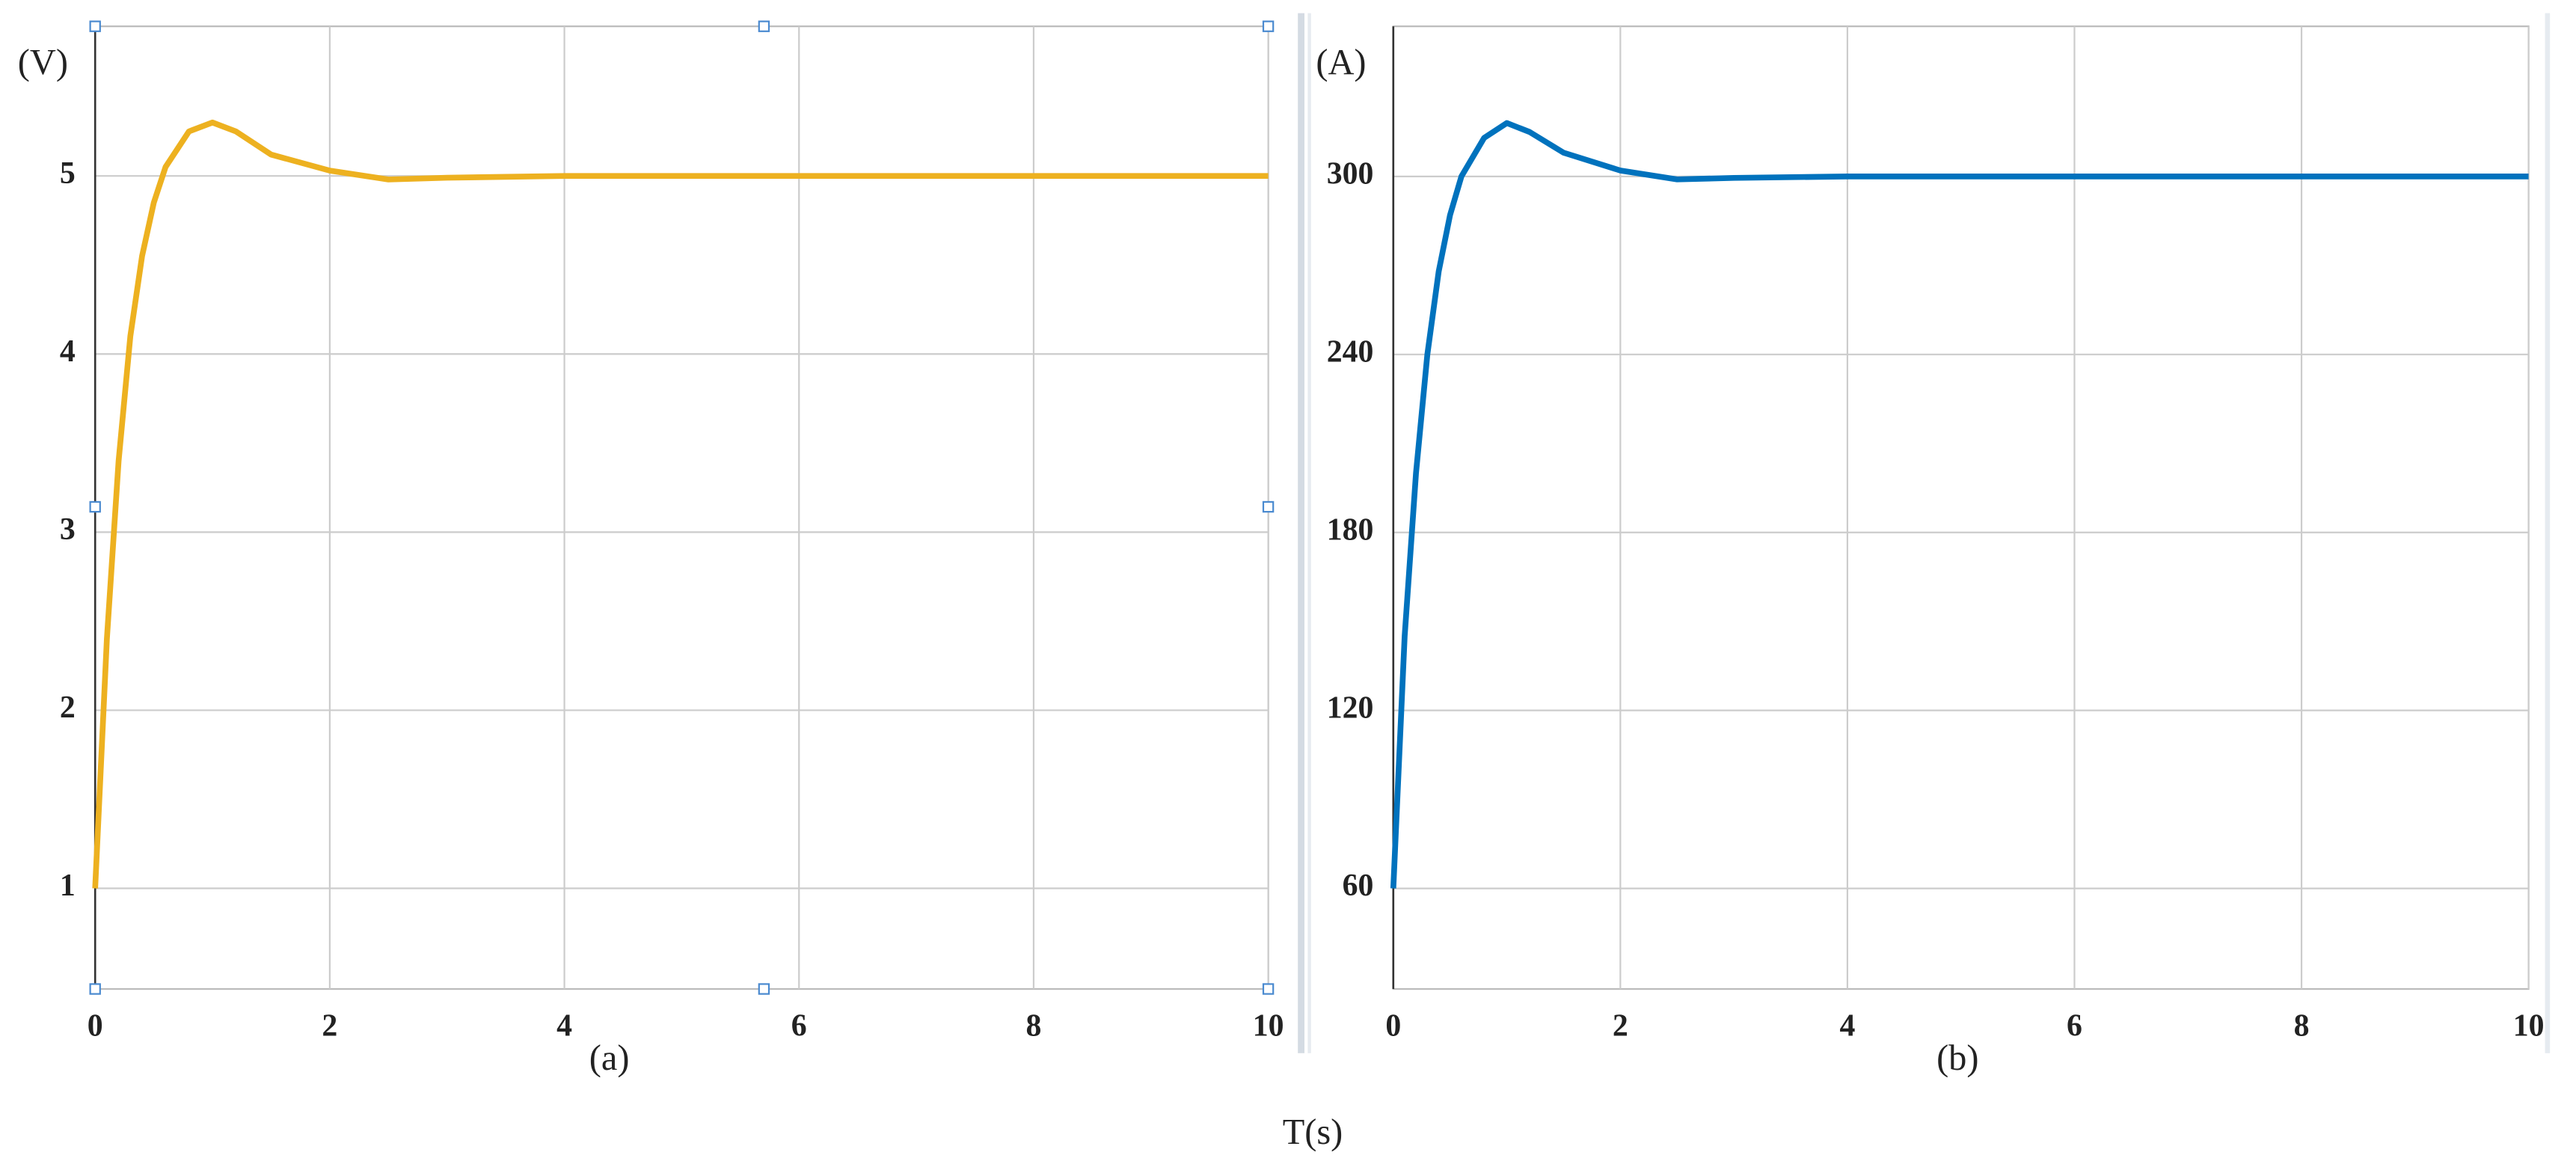 This screenshot has height=1170, width=2576. Describe the element at coordinates (1957, 1058) in the screenshot. I see `caption: (b)` at that location.